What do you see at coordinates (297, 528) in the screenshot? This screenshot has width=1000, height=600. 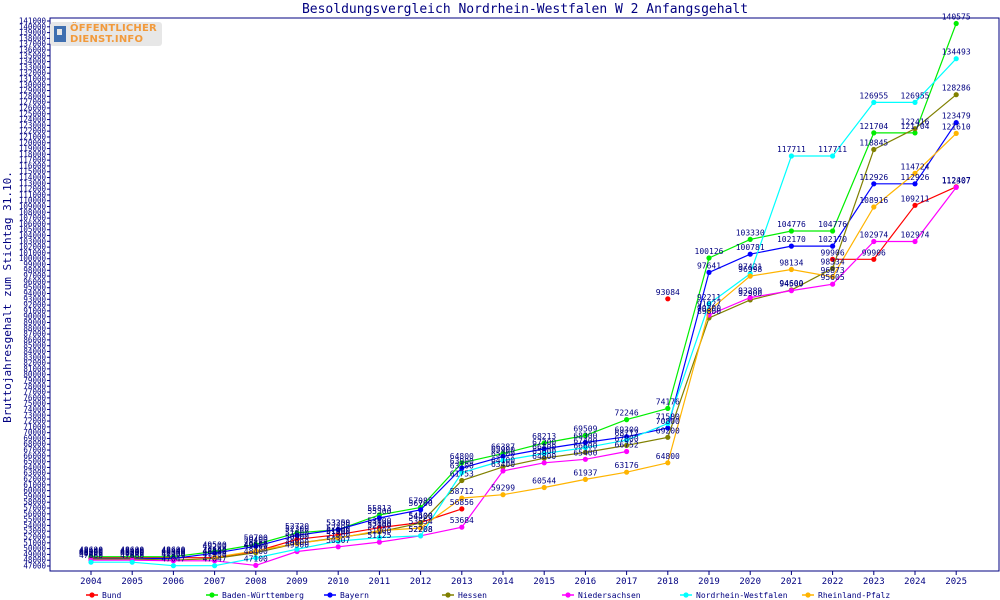 I see `data-label: 52300` at bounding box center [297, 528].